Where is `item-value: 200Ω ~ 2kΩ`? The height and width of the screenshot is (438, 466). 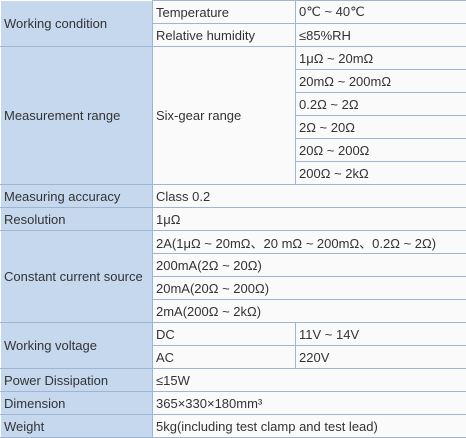
item-value: 200Ω ~ 2kΩ is located at coordinates (380, 173).